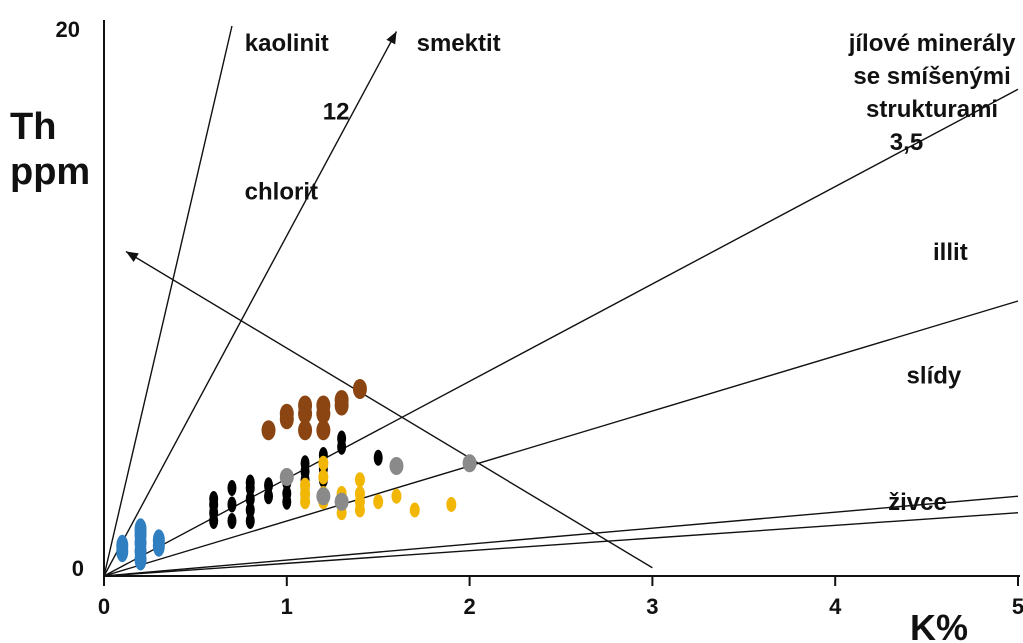 This screenshot has width=1023, height=643. I want to click on line-kaolinit-chlorit, so click(168, 301).